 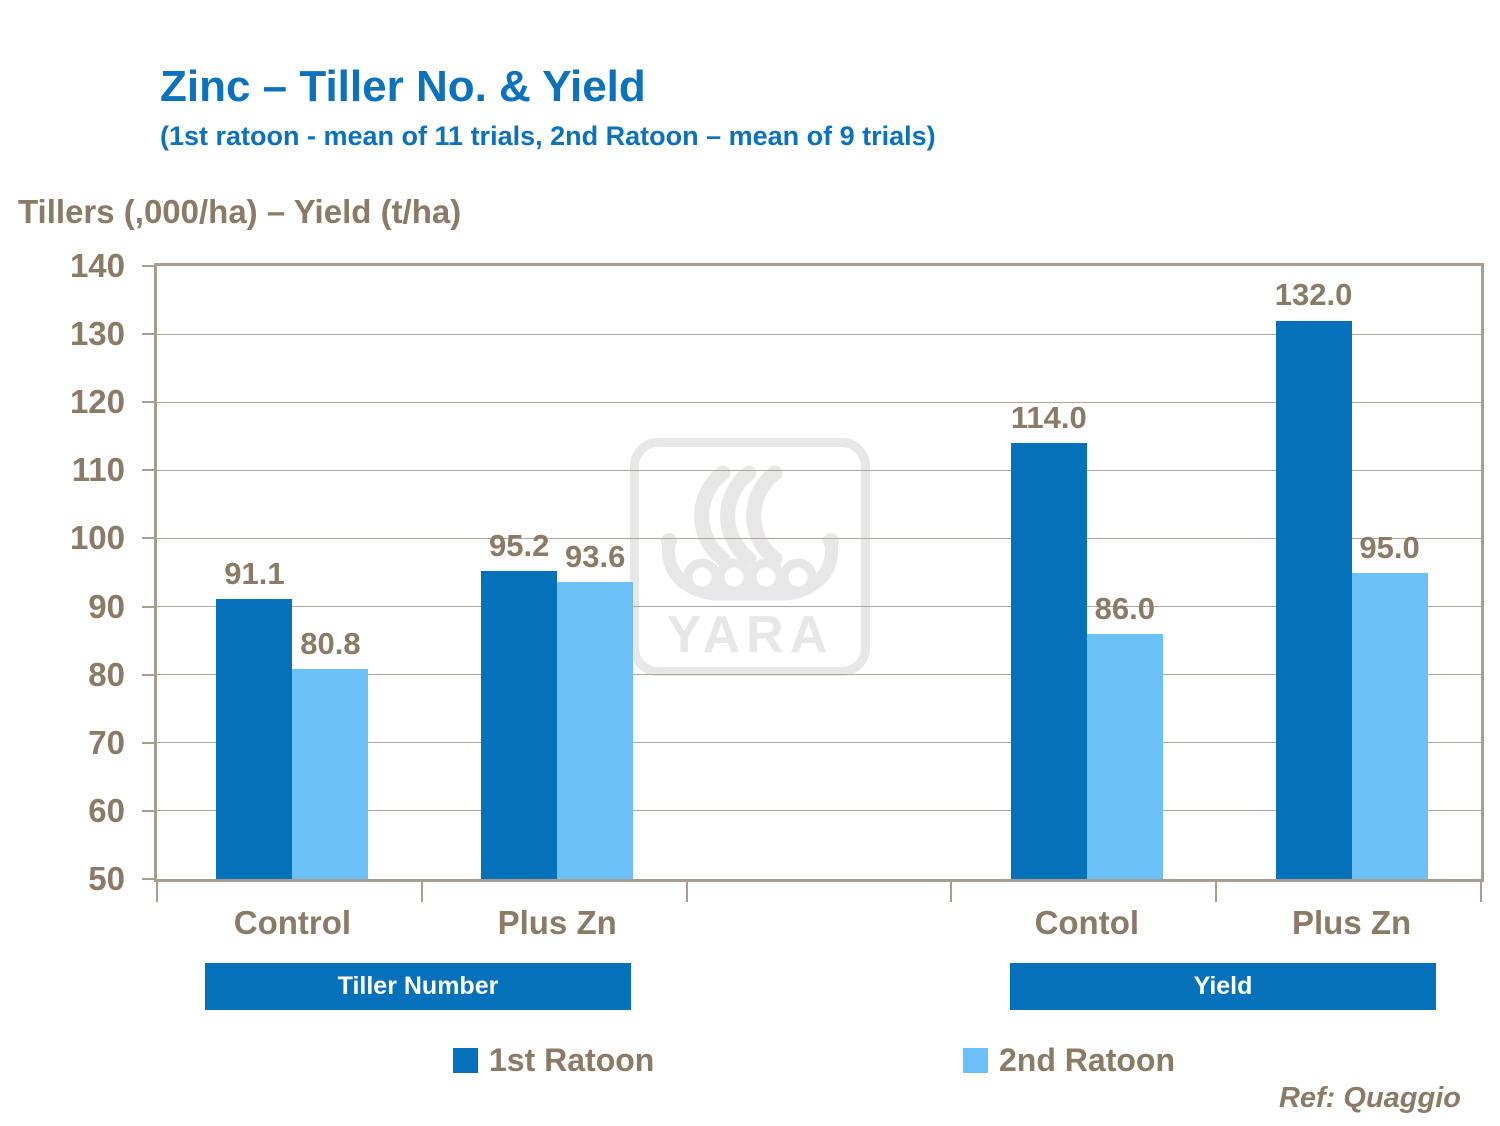 I want to click on y-axis-title: Tillers (,000/ha) – Yield (t/ha), so click(x=240, y=211).